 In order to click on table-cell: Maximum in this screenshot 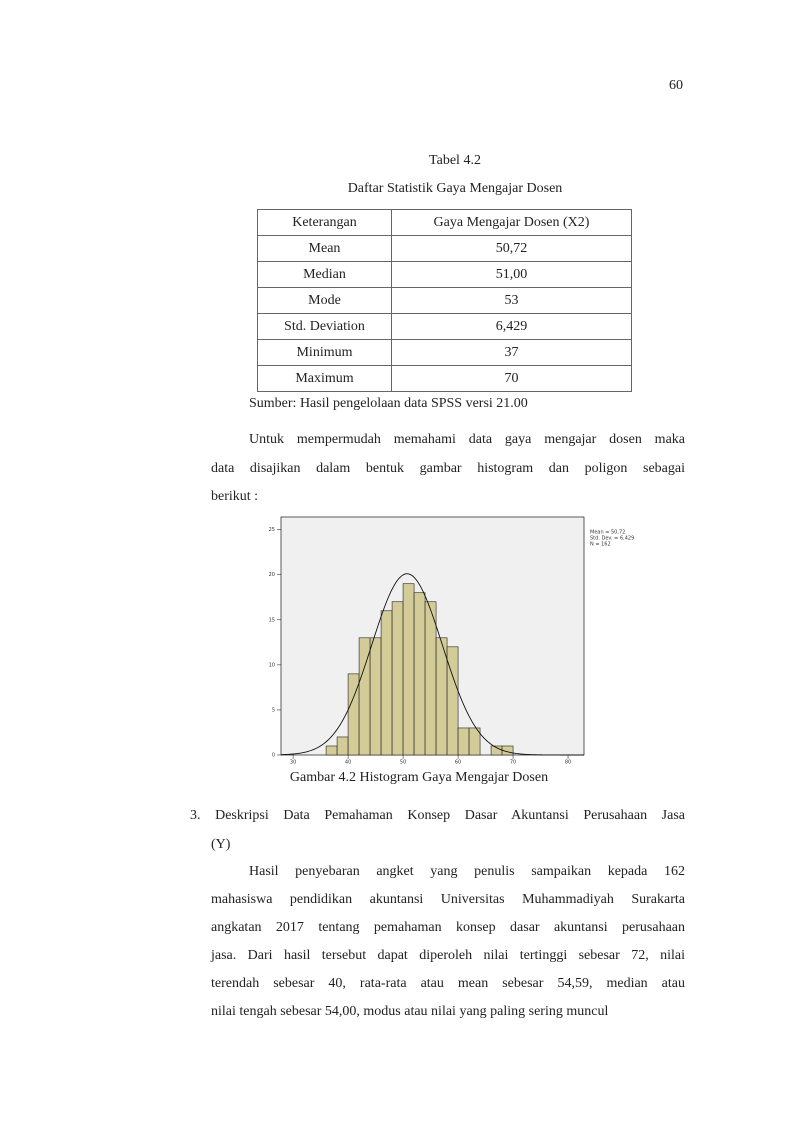, I will do `click(324, 378)`.